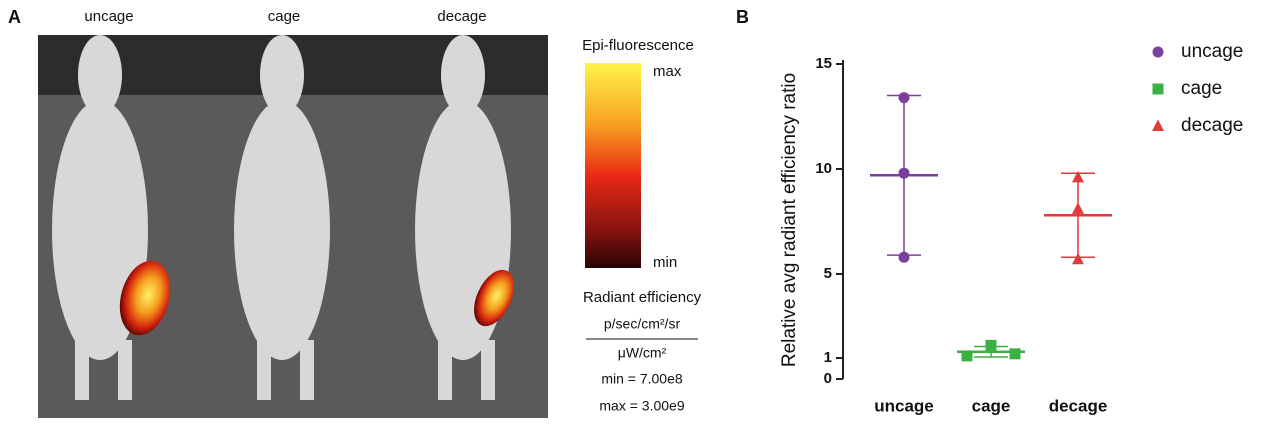 The height and width of the screenshot is (424, 1269). What do you see at coordinates (823, 63) in the screenshot?
I see `y-tick-label: 15` at bounding box center [823, 63].